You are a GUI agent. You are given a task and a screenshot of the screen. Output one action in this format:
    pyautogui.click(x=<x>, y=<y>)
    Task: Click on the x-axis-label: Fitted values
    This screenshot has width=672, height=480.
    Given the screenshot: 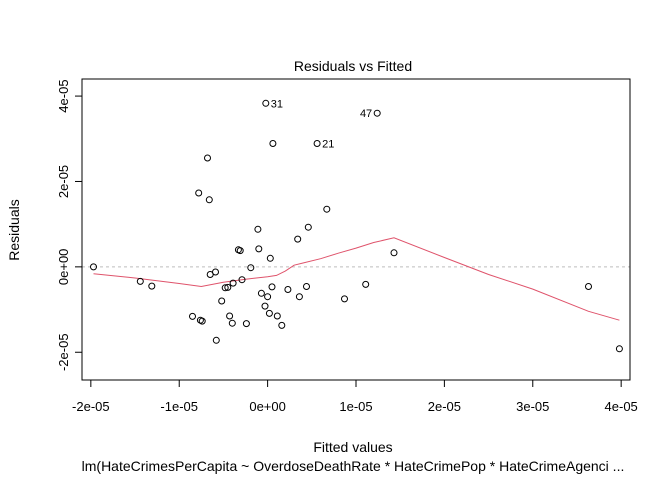 What is the action you would take?
    pyautogui.click(x=352, y=447)
    